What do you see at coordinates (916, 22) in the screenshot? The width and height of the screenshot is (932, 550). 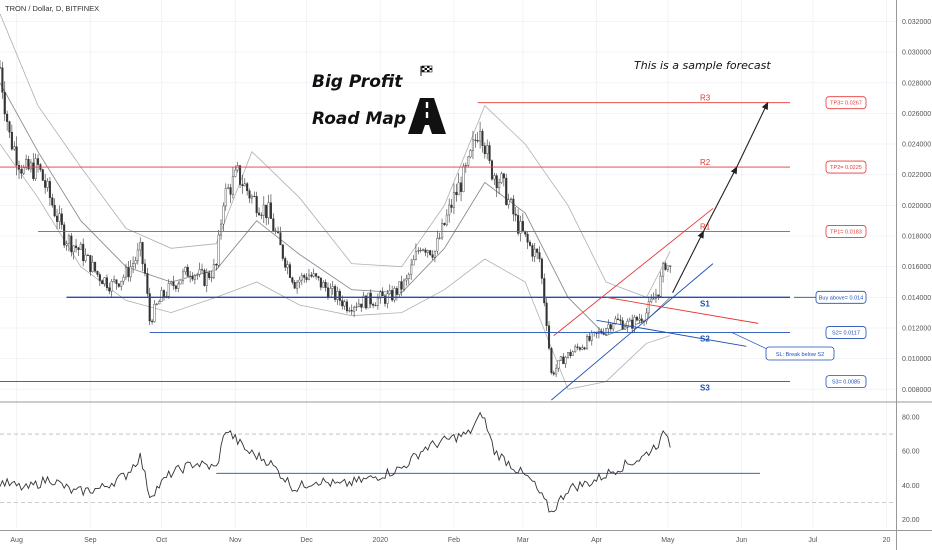 I see `price-tick-label: 0.032000` at bounding box center [916, 22].